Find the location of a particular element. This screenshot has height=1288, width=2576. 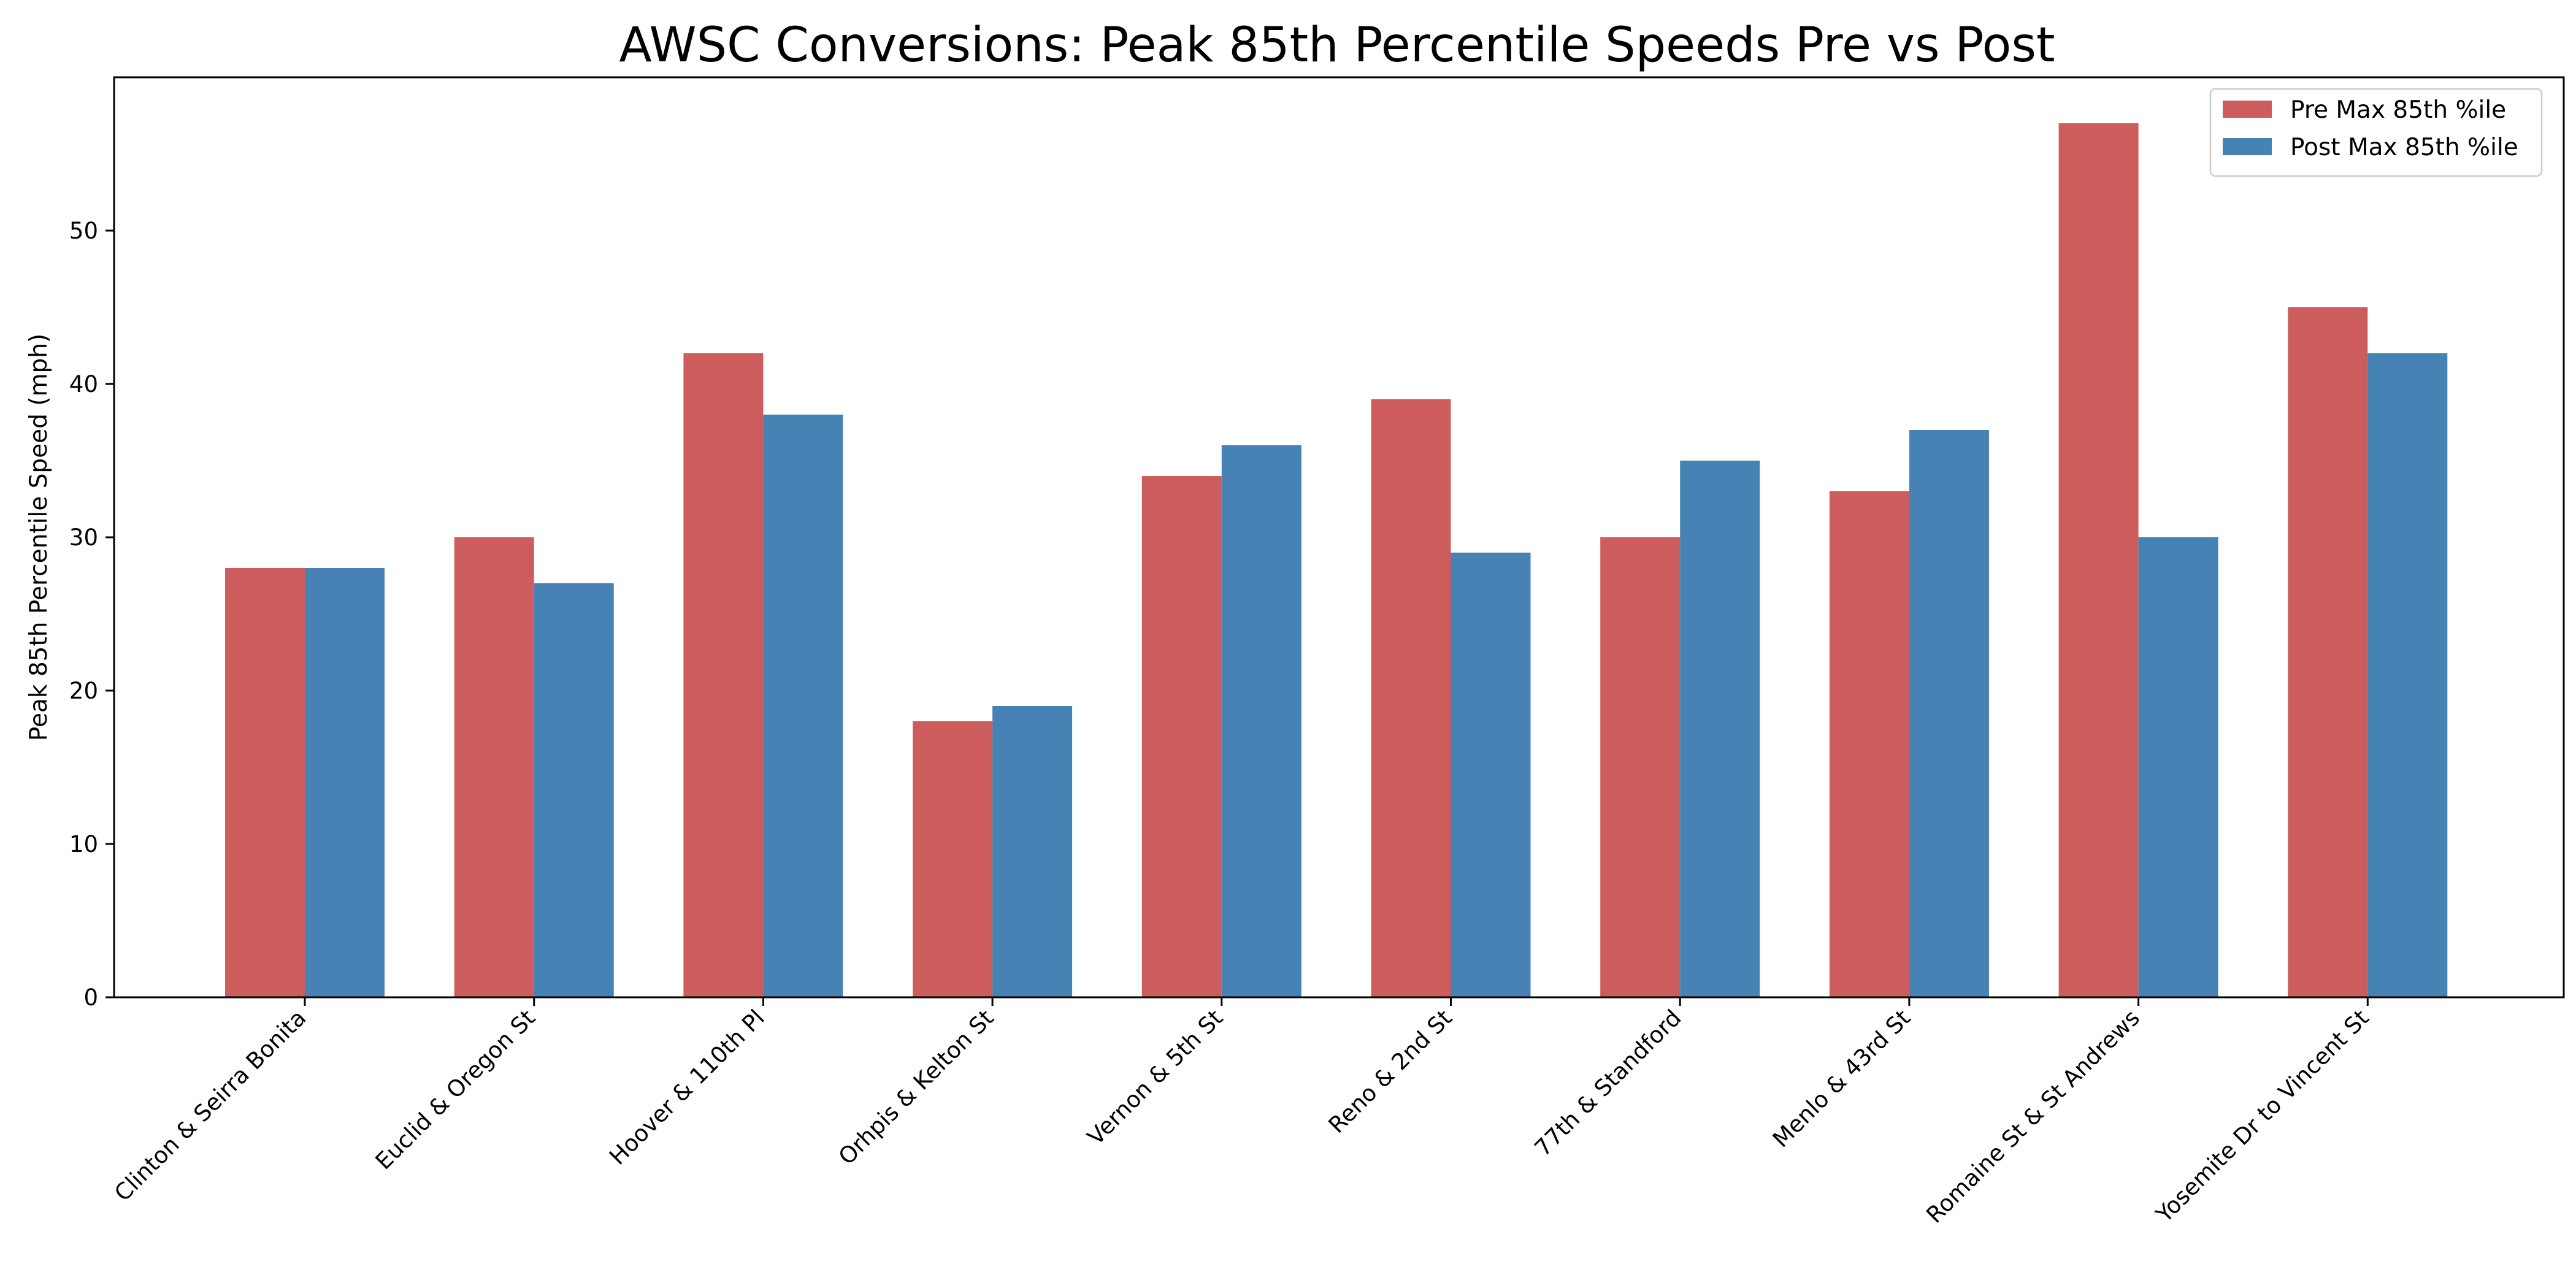

bar-post-menlo-43rd-st is located at coordinates (1949, 713).